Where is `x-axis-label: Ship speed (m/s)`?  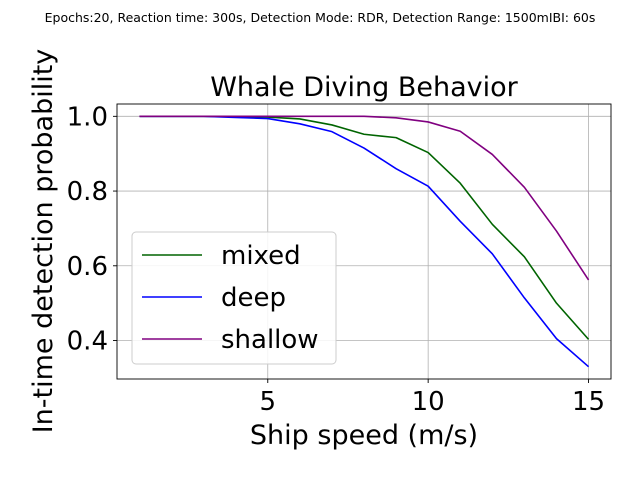 x-axis-label: Ship speed (m/s) is located at coordinates (364, 435).